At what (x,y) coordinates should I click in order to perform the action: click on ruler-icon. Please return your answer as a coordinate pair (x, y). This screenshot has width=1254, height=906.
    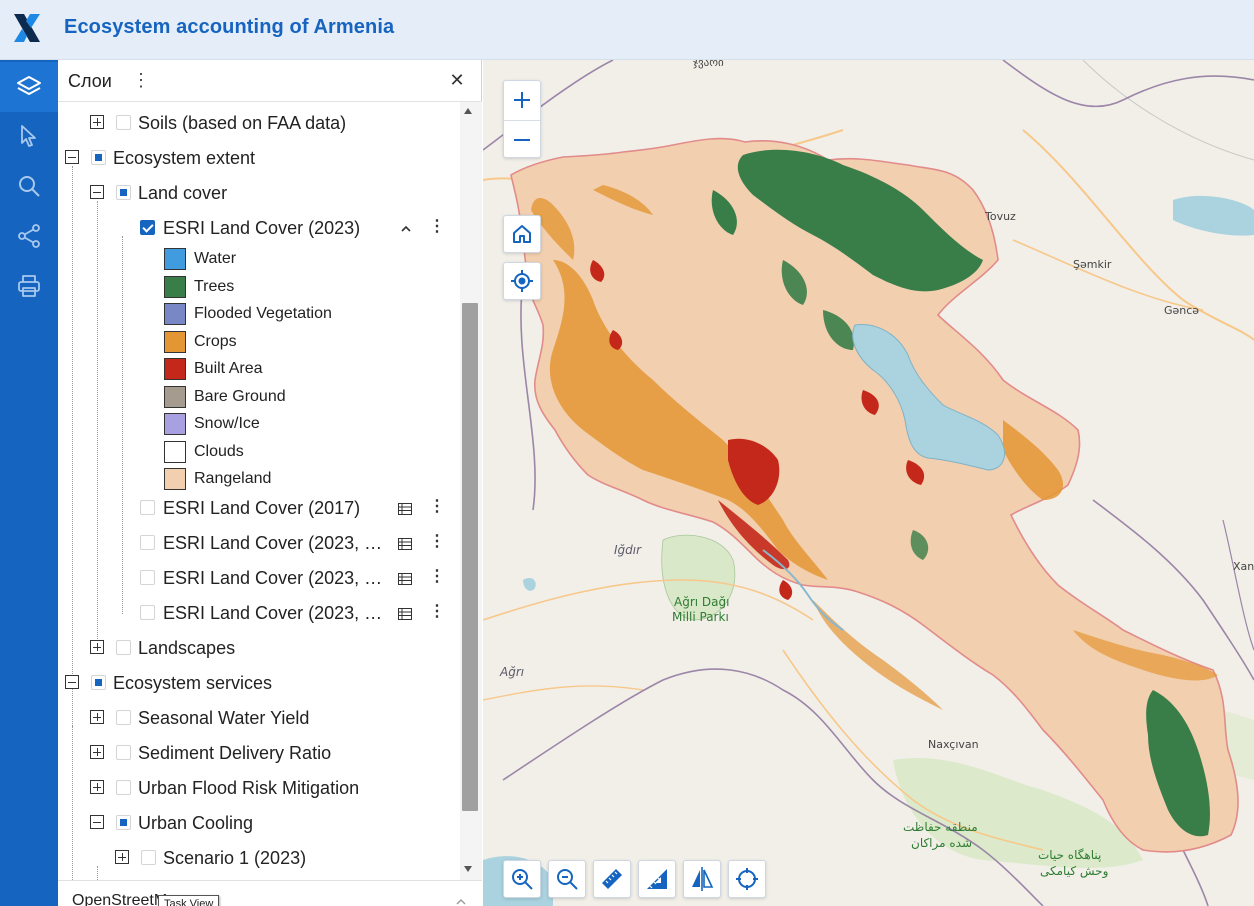
    Looking at the image, I should click on (612, 879).